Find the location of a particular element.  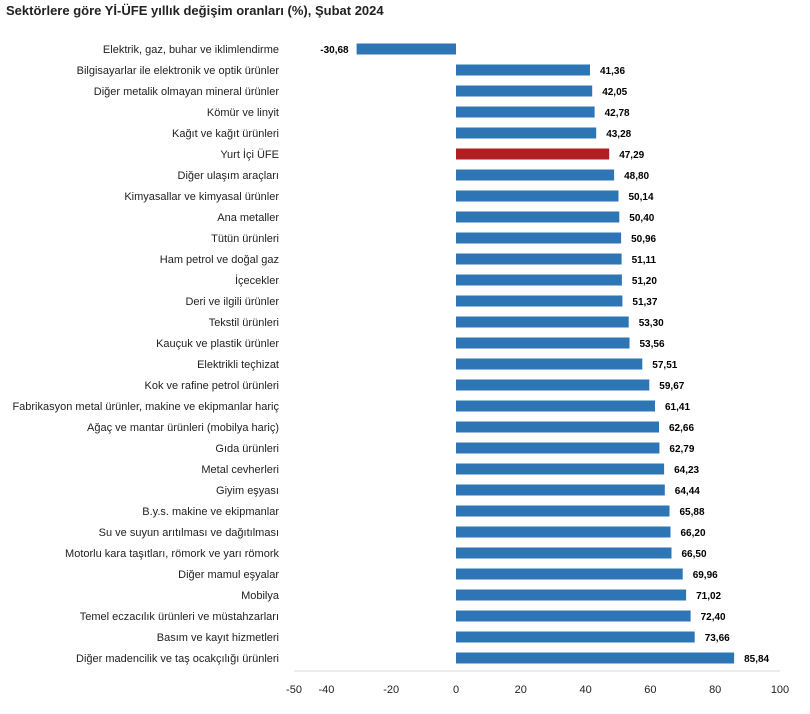

category-label: Elektrikli teçhizat is located at coordinates (238, 365).